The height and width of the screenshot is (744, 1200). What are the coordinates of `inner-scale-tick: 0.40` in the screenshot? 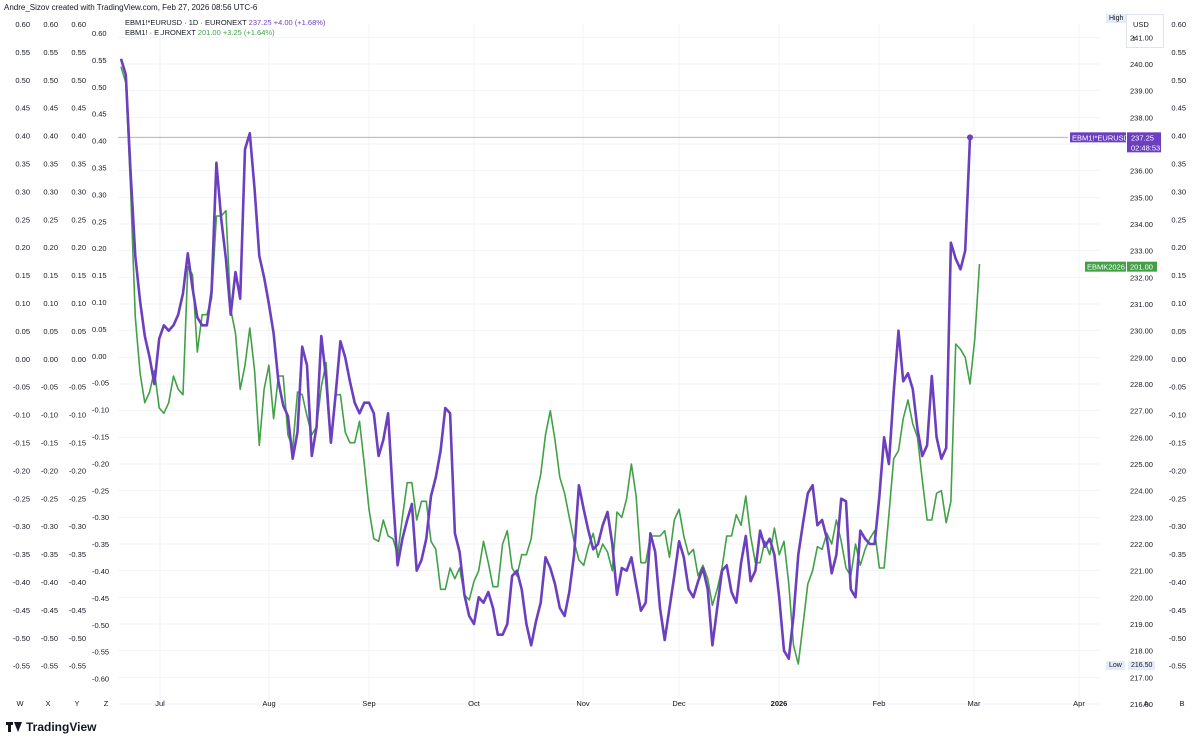 It's located at (99, 141).